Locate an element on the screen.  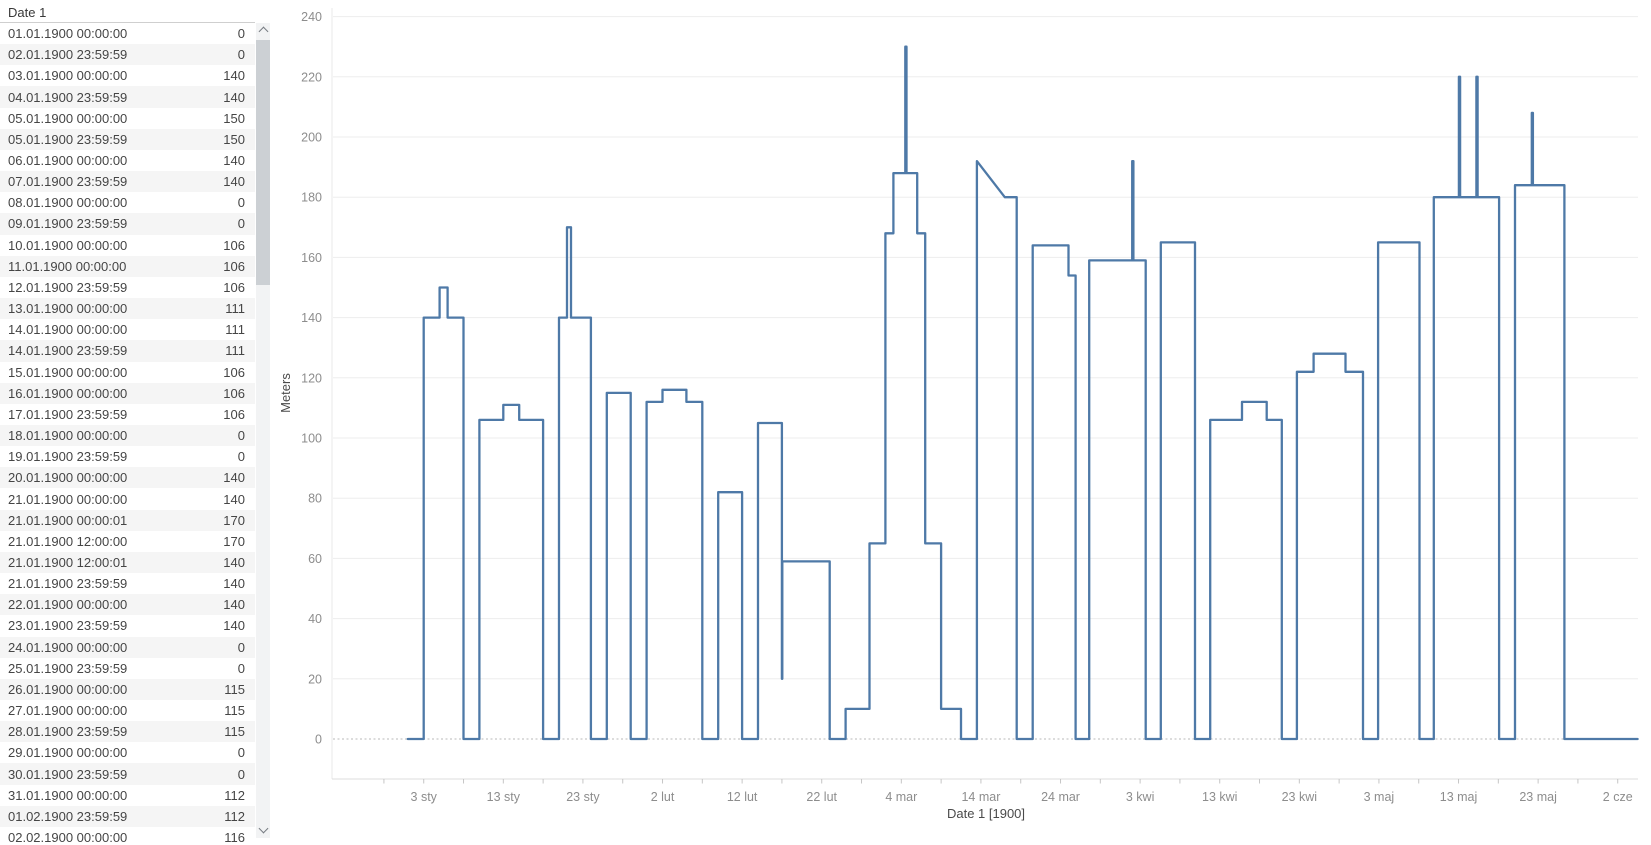
y-tick-label: 100 is located at coordinates (311, 439).